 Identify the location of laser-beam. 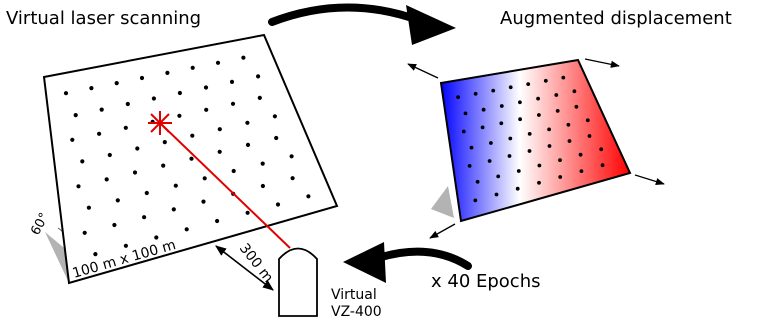
(225, 185).